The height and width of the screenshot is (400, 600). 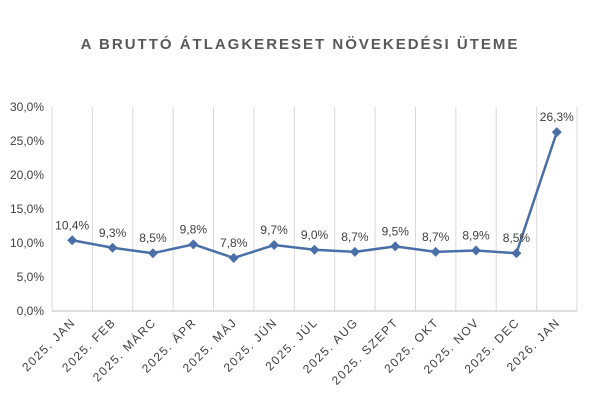 I want to click on y-tick-label: 10,0%, so click(x=27, y=243).